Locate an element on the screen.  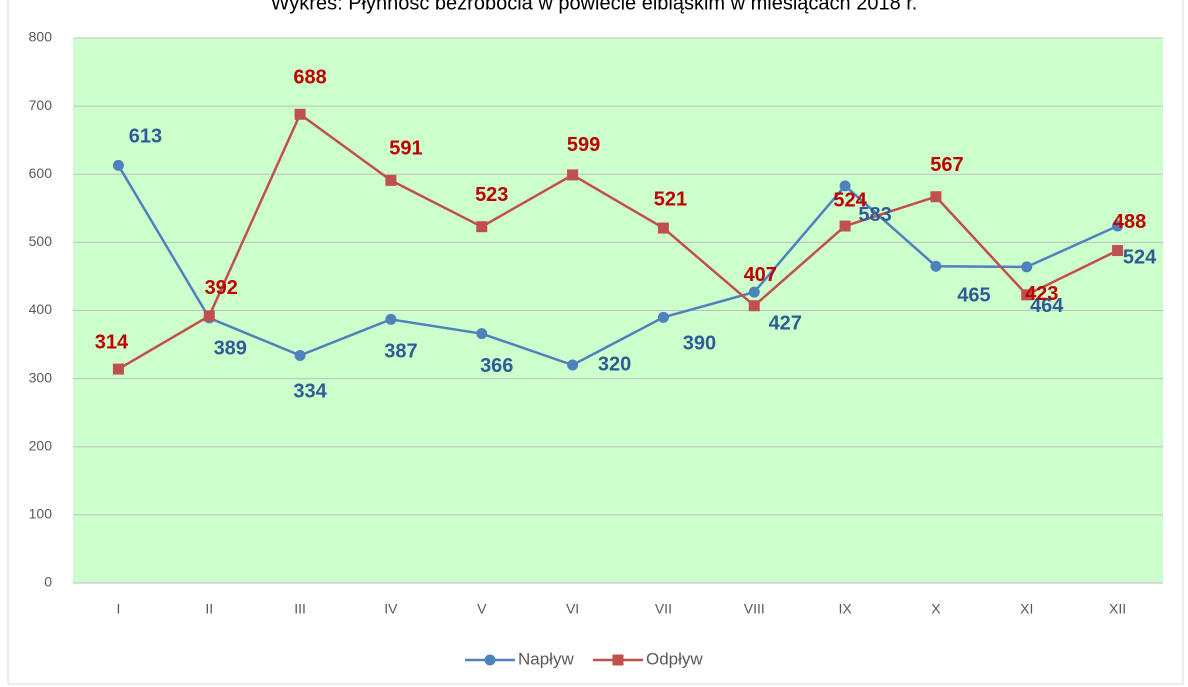
y-tick-label: 800 is located at coordinates (41, 37).